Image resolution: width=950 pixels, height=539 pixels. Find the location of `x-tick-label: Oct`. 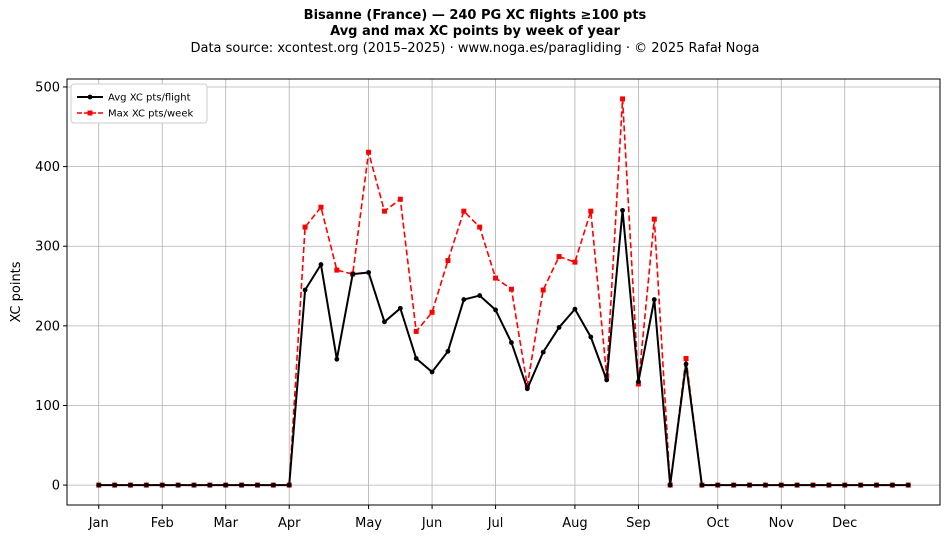

x-tick-label: Oct is located at coordinates (718, 523).